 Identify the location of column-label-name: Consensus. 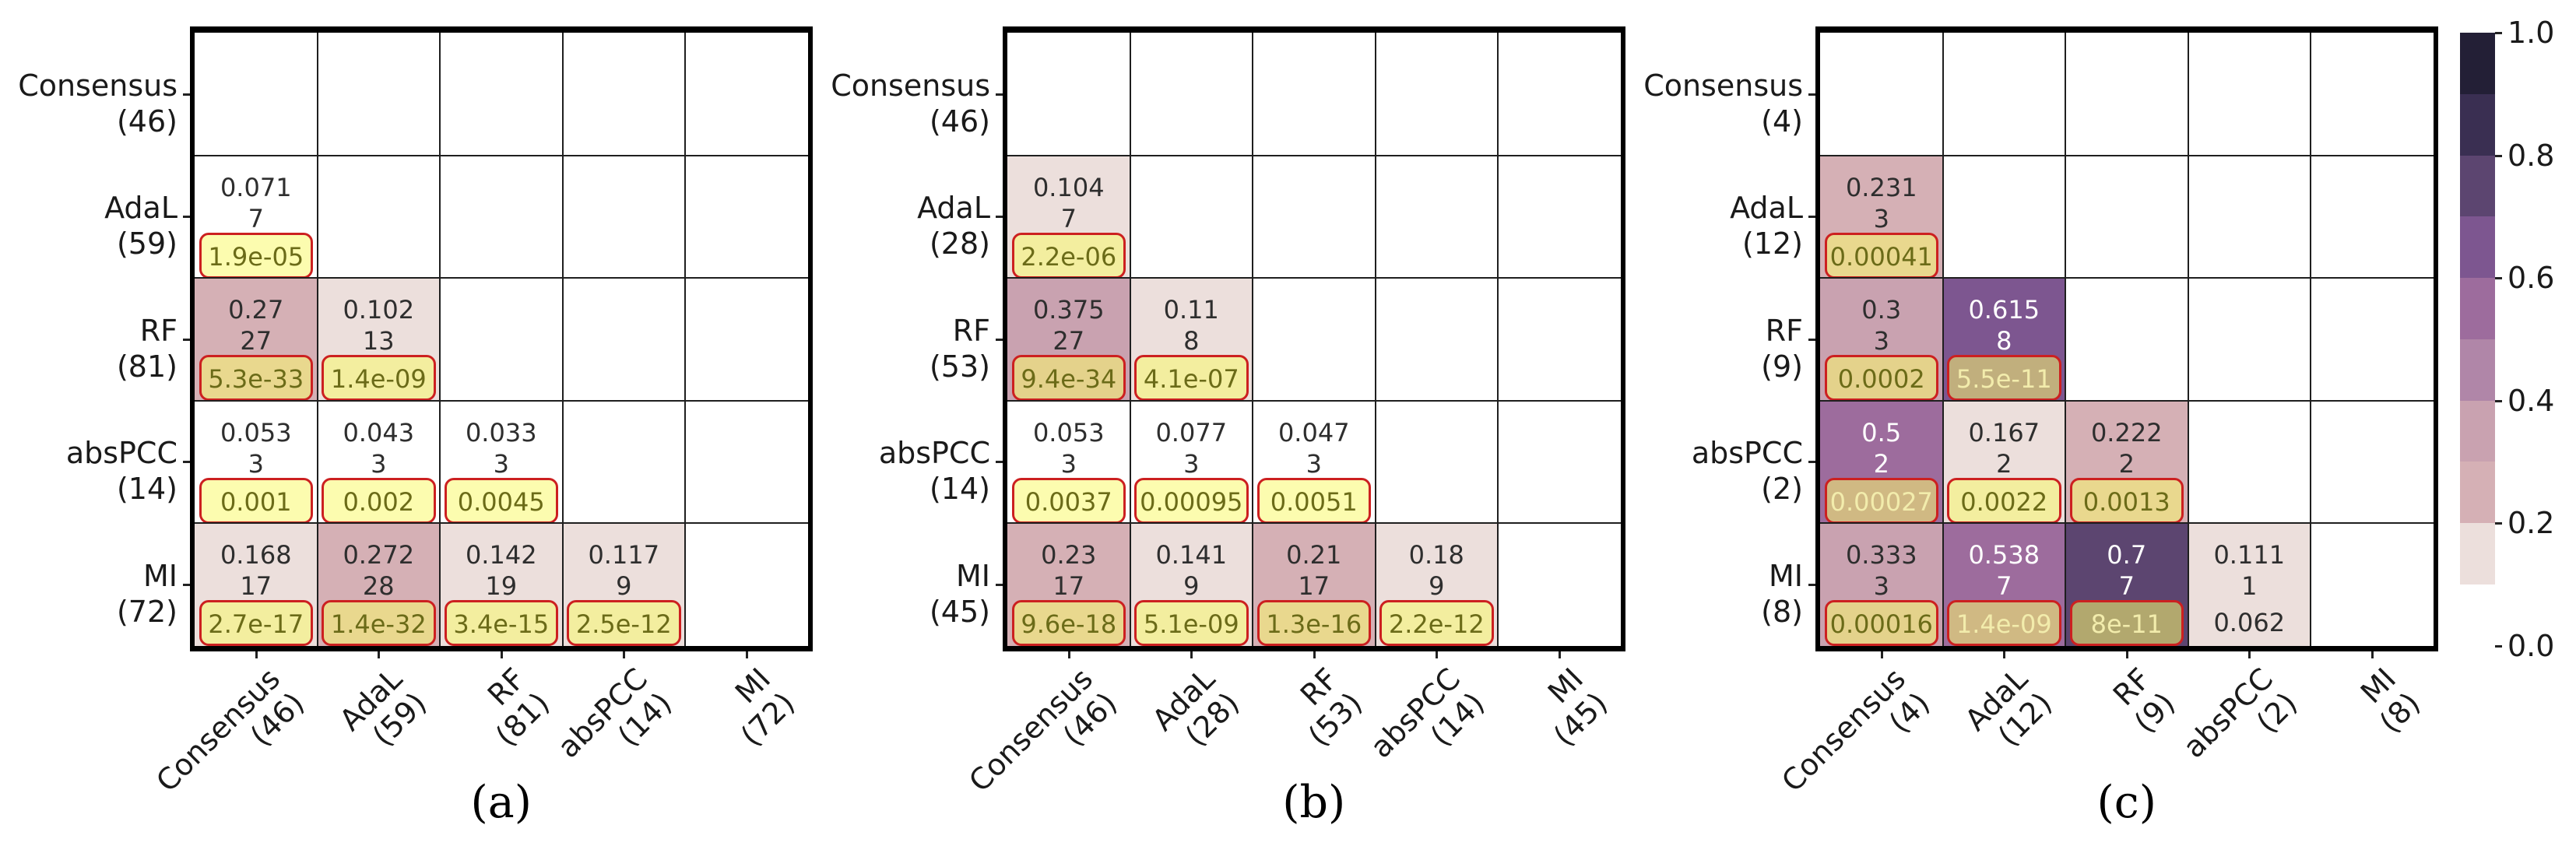
(1030, 730).